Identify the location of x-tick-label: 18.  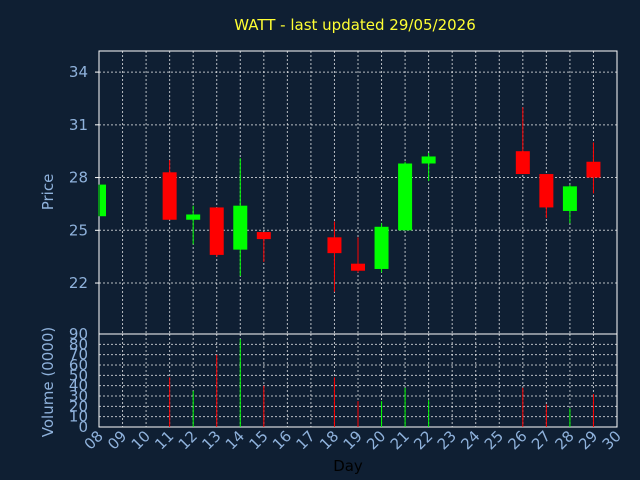
(329, 440).